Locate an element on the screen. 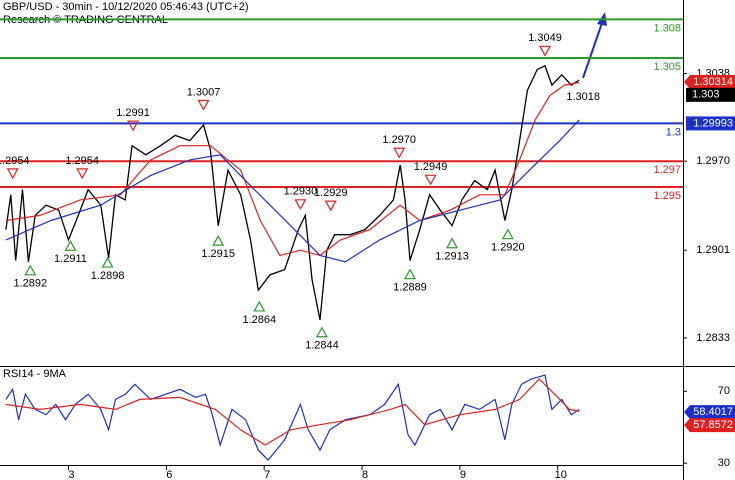 Image resolution: width=735 pixels, height=480 pixels. last-box is located at coordinates (710, 94).